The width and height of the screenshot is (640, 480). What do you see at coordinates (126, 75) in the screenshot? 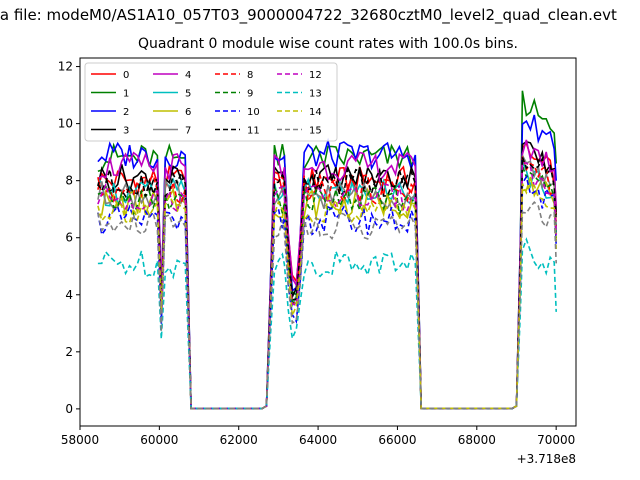
I see `legend-label-0: 0` at bounding box center [126, 75].